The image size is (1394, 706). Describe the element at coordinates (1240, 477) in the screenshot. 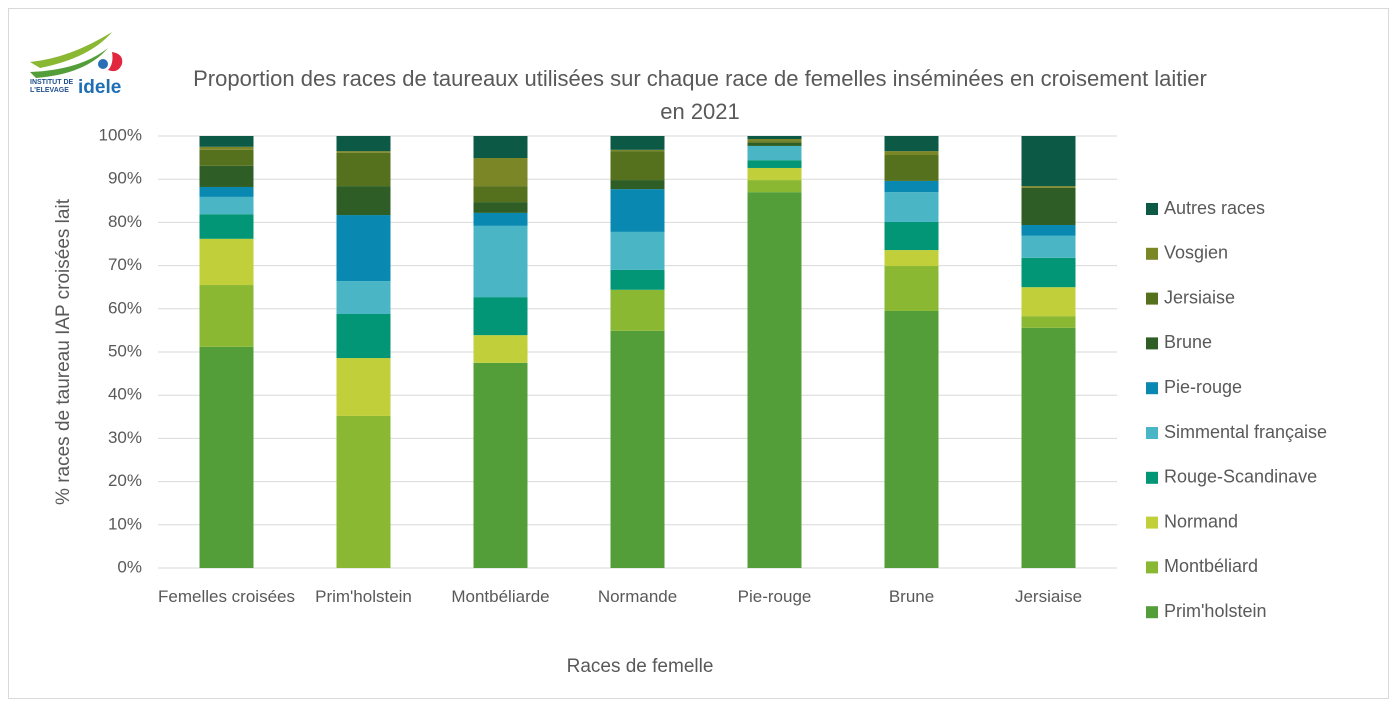

I see `legend-label: Rouge-Scandinave` at that location.